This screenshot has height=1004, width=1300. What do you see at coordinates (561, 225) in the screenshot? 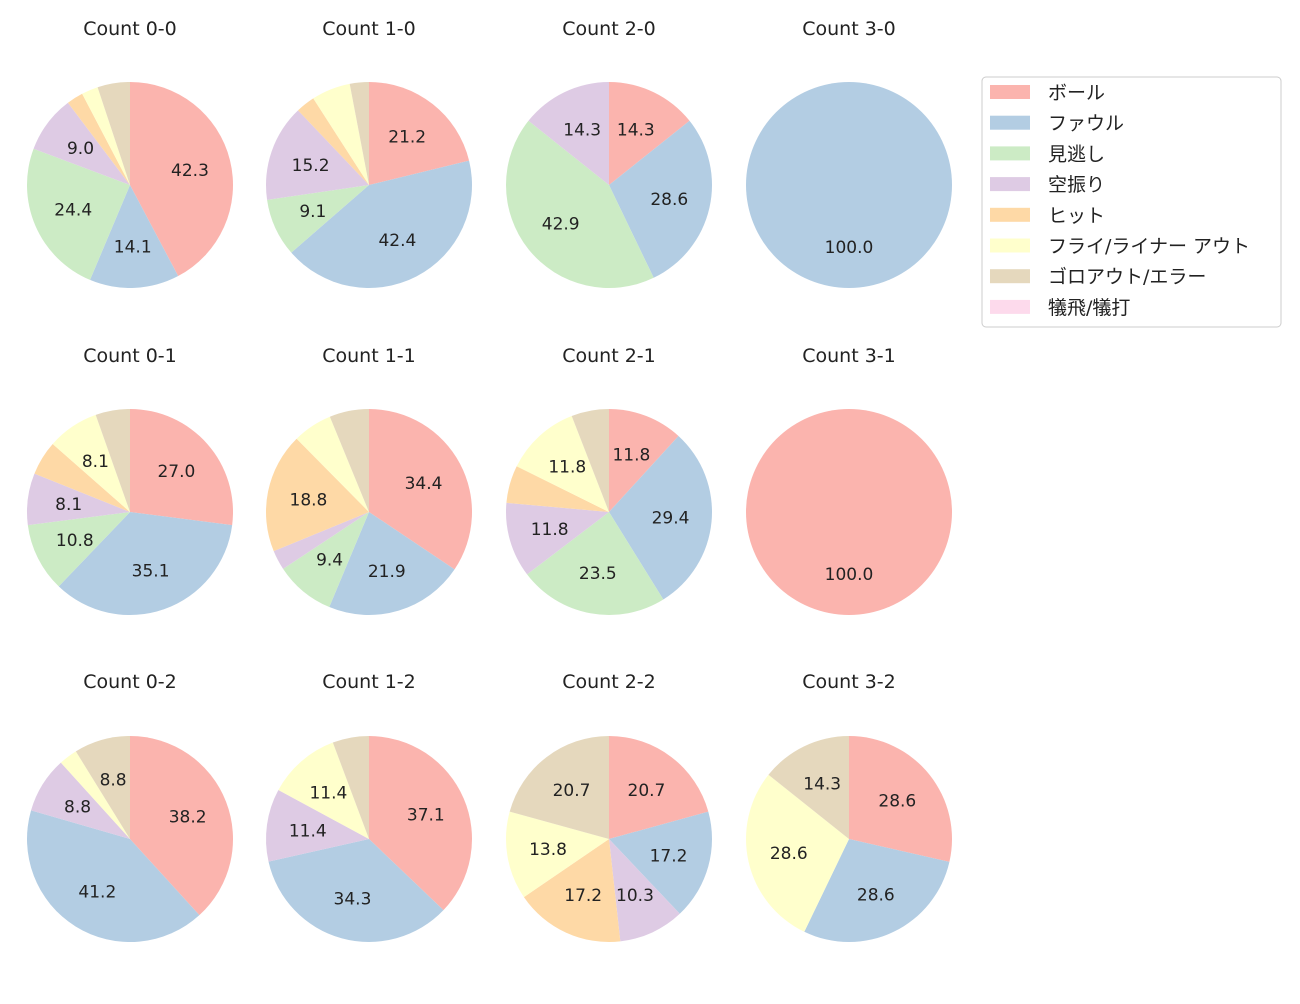
I see `slice-label: 42.9` at bounding box center [561, 225].